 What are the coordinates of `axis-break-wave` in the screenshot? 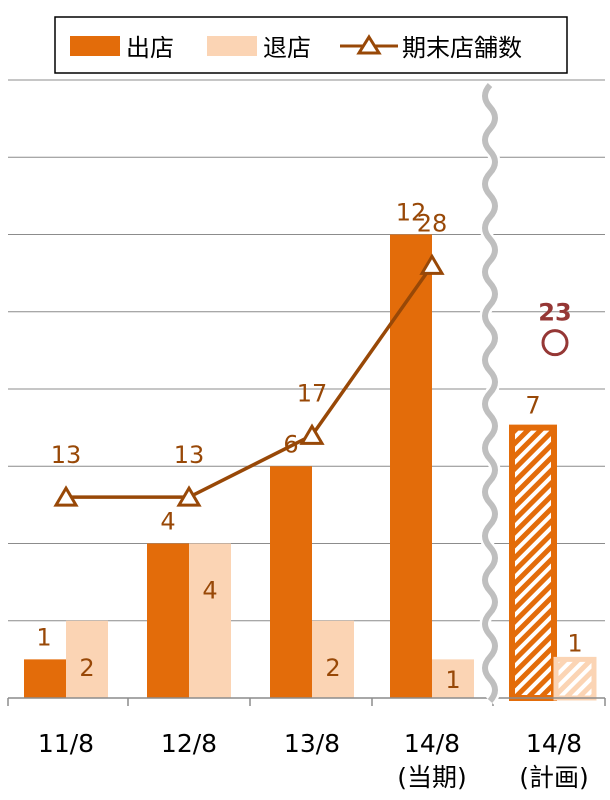 It's located at (490, 393).